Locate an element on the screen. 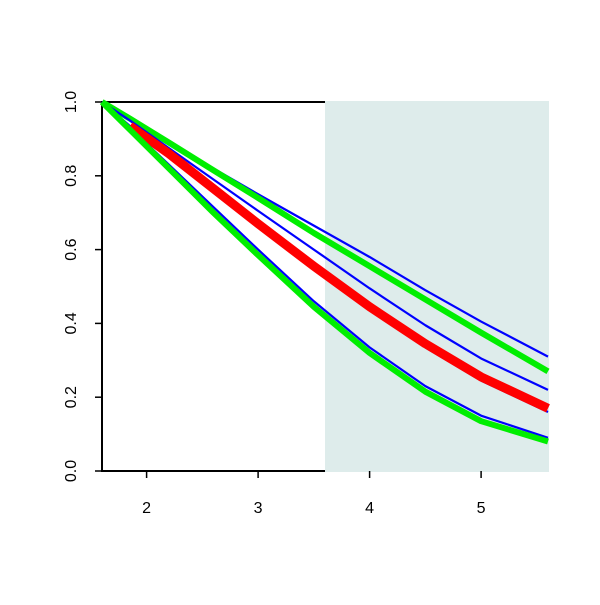  x-tick-label: 5 is located at coordinates (481, 508).